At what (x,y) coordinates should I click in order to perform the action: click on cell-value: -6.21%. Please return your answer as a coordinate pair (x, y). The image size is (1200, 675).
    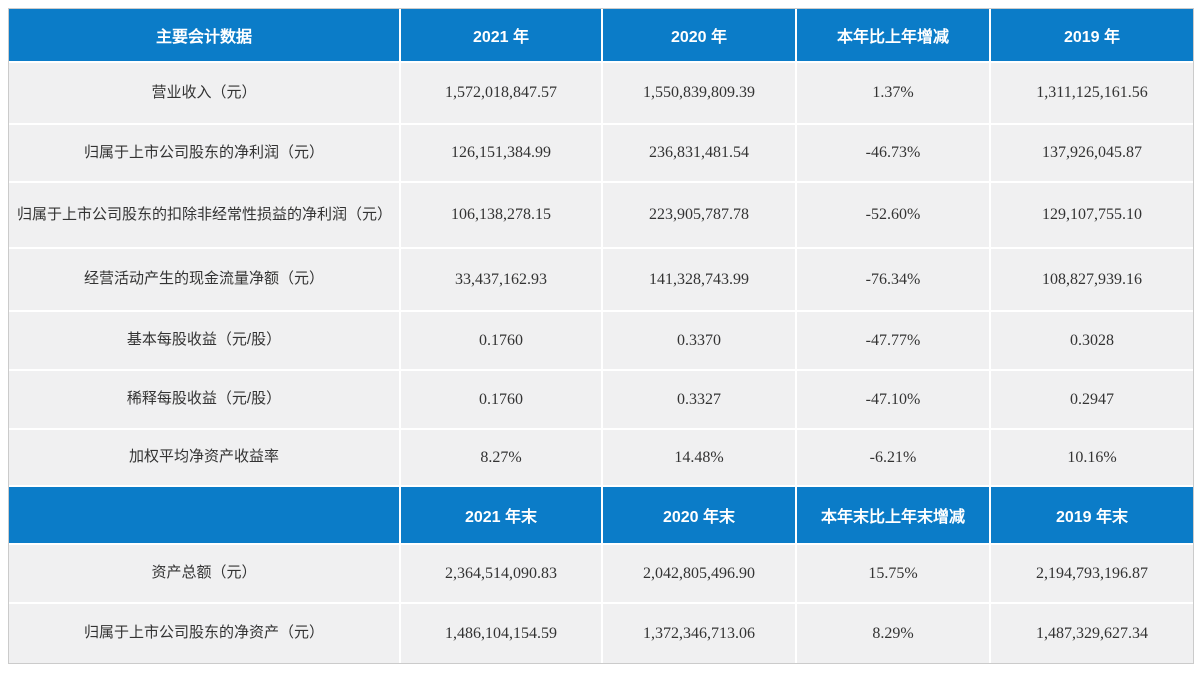
    Looking at the image, I should click on (894, 458).